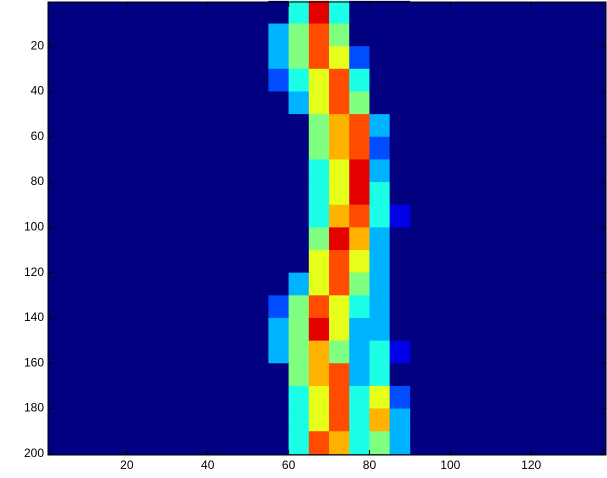  What do you see at coordinates (289, 465) in the screenshot?
I see `x-tick-label: 60` at bounding box center [289, 465].